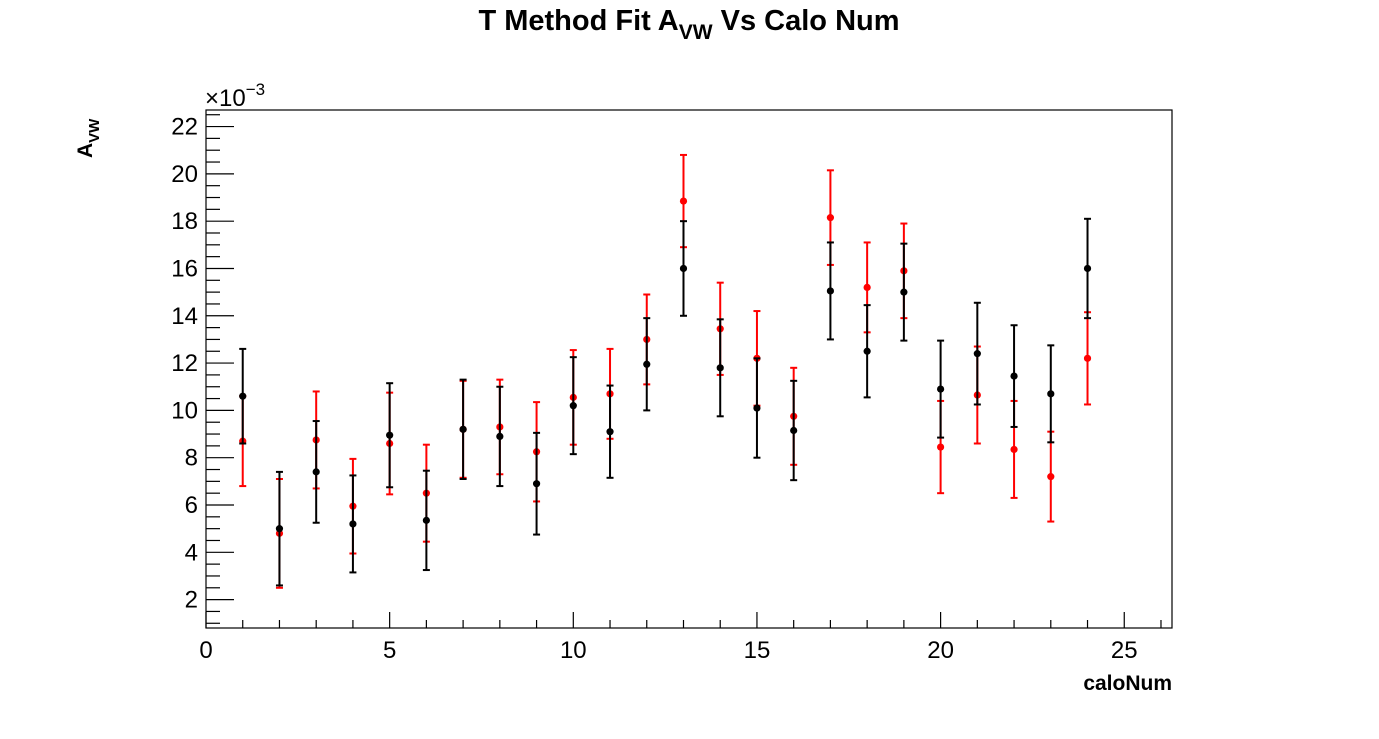 The height and width of the screenshot is (739, 1379). What do you see at coordinates (205, 650) in the screenshot?
I see `x-tick-label: 0` at bounding box center [205, 650].